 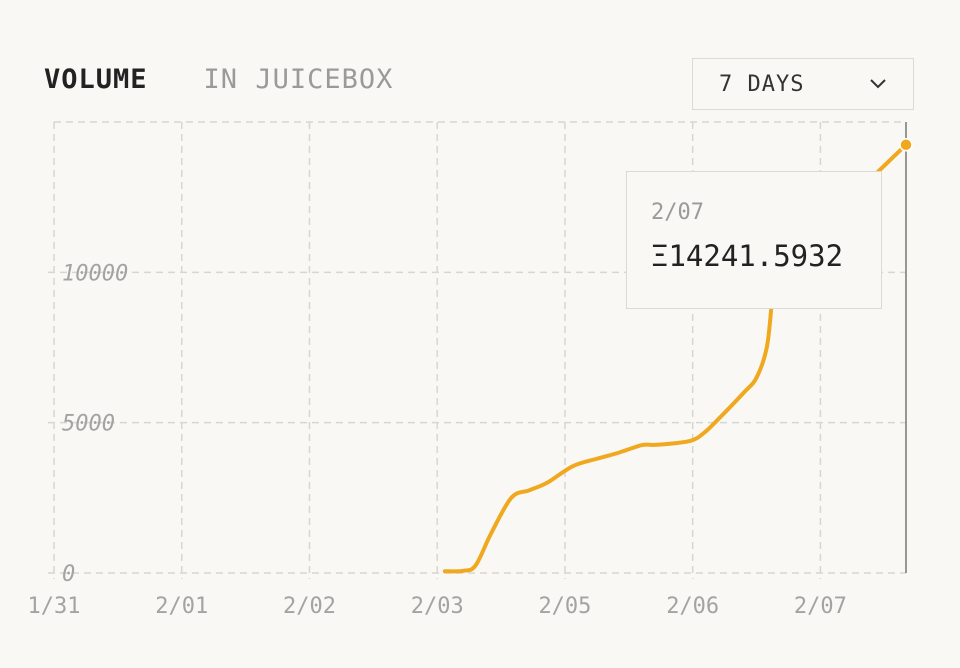 I want to click on x-tick-label: 2/05, so click(x=564, y=606).